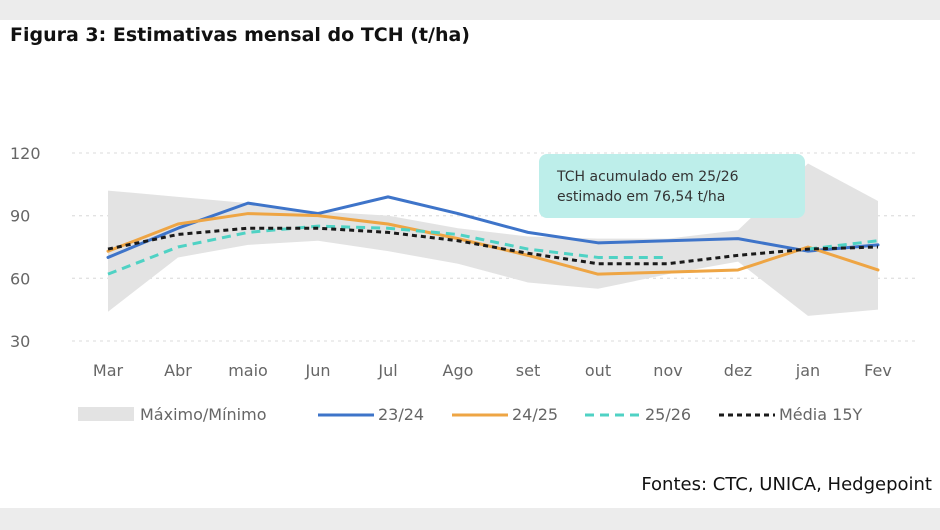  Describe the element at coordinates (535, 414) in the screenshot. I see `legend-label-1: 24/25` at that location.